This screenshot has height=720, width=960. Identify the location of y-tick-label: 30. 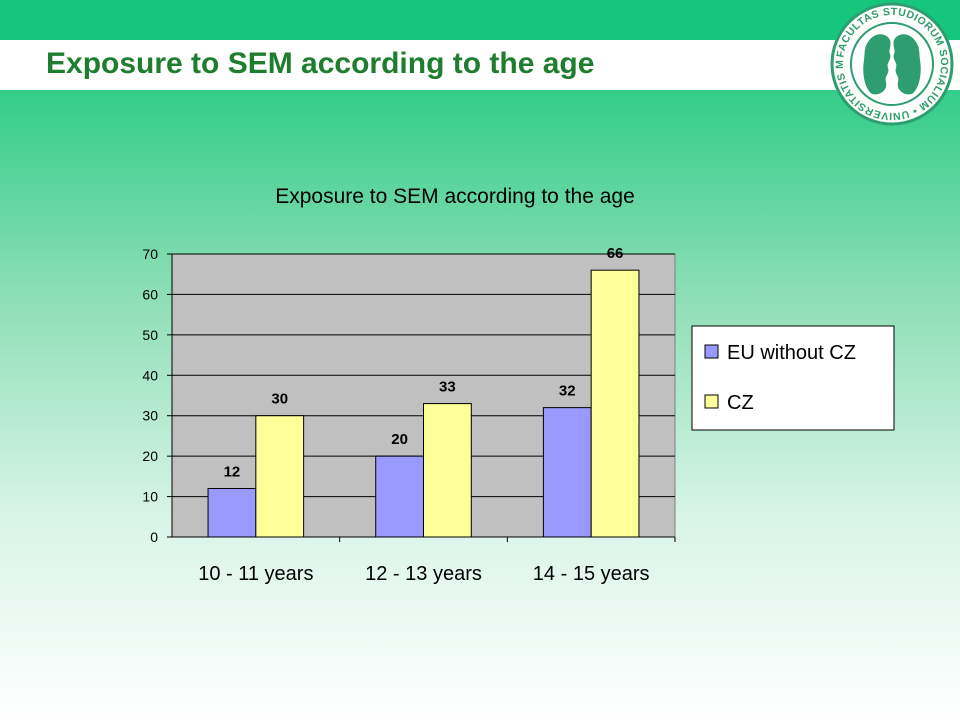
(150, 416).